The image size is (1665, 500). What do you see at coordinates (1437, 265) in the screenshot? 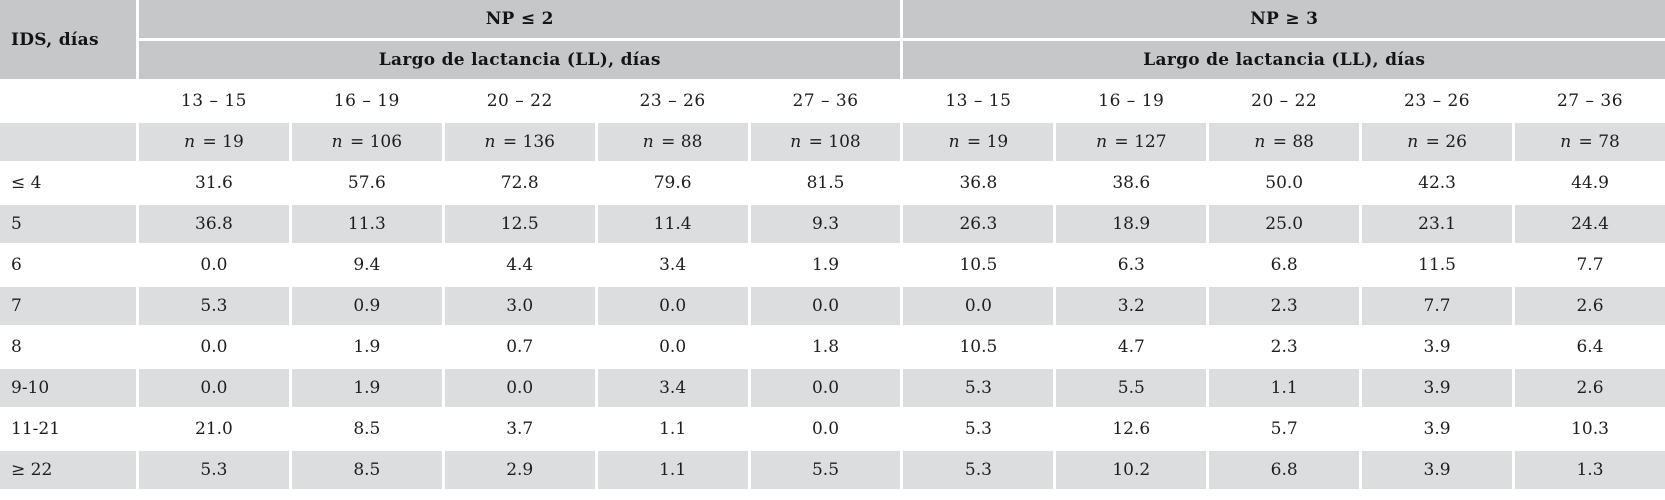
I see `value-cell: 11.5` at bounding box center [1437, 265].